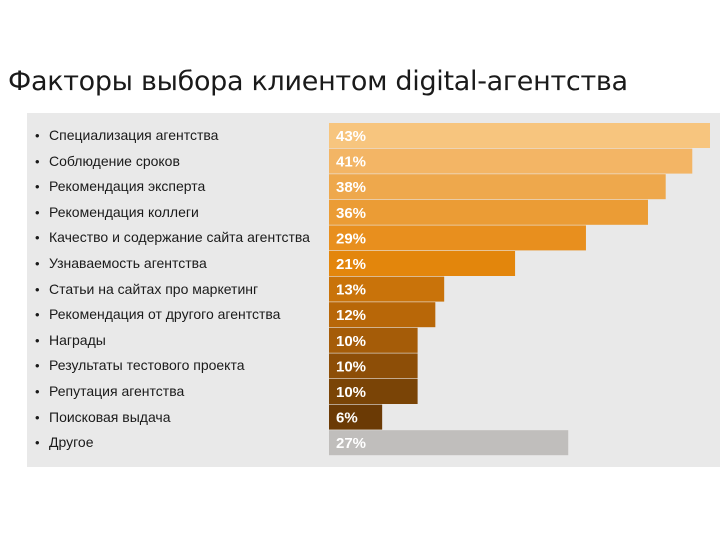 The width and height of the screenshot is (720, 540). What do you see at coordinates (124, 211) in the screenshot?
I see `category-label-text: Рекомендация коллеги` at bounding box center [124, 211].